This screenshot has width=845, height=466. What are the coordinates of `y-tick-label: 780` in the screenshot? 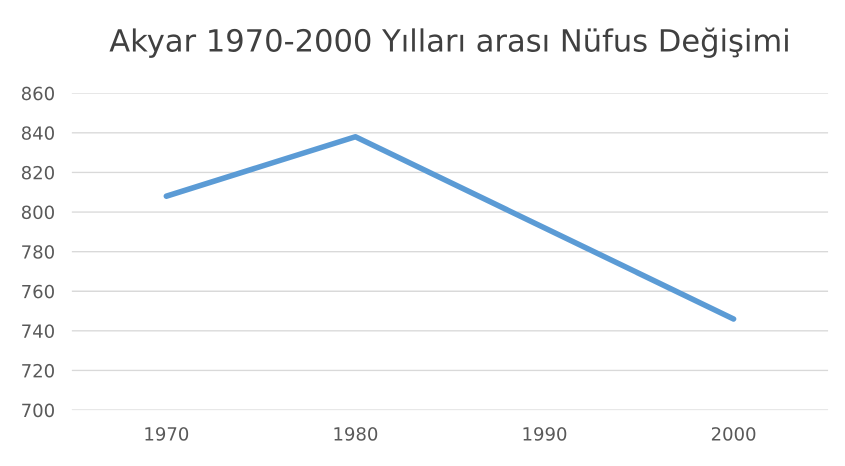 It's located at (38, 252).